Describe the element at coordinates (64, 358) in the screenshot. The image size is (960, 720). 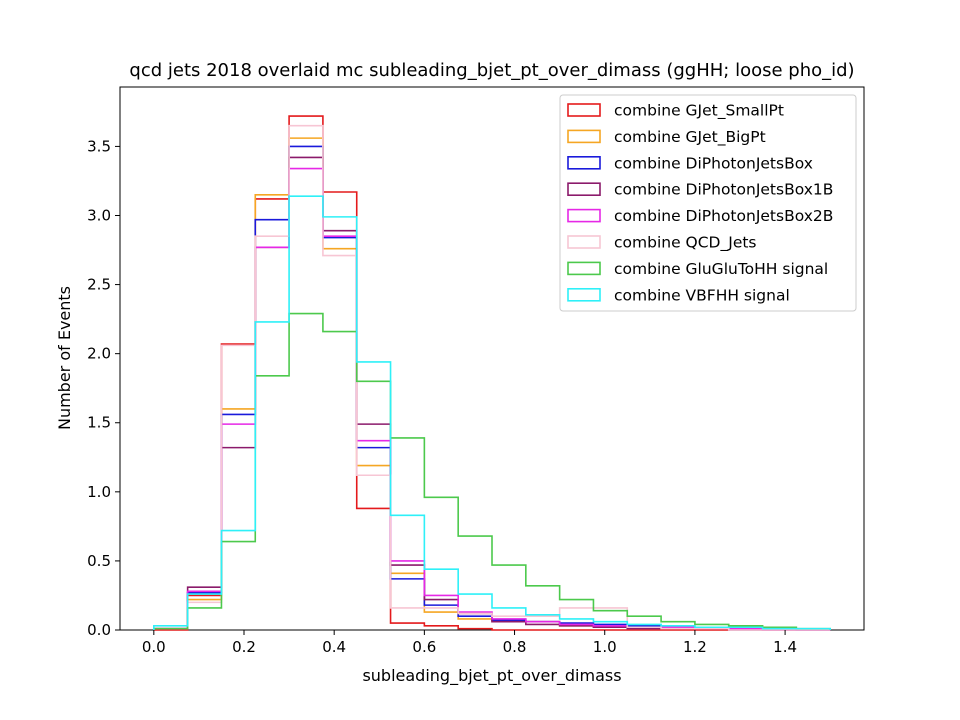
I see `y-axis-label: Number of Events` at that location.